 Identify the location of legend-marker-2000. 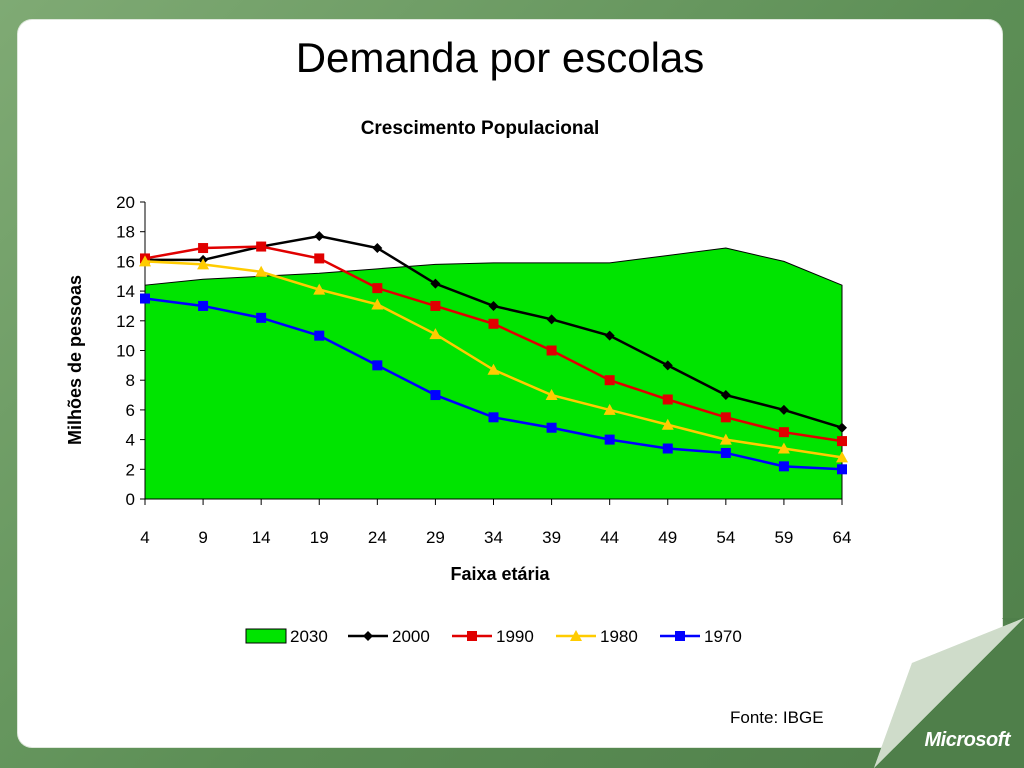
(368, 636).